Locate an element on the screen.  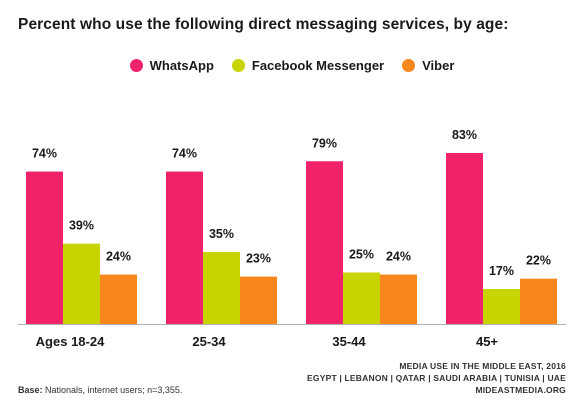
value-label-messenger-3: 25% is located at coordinates (361, 255).